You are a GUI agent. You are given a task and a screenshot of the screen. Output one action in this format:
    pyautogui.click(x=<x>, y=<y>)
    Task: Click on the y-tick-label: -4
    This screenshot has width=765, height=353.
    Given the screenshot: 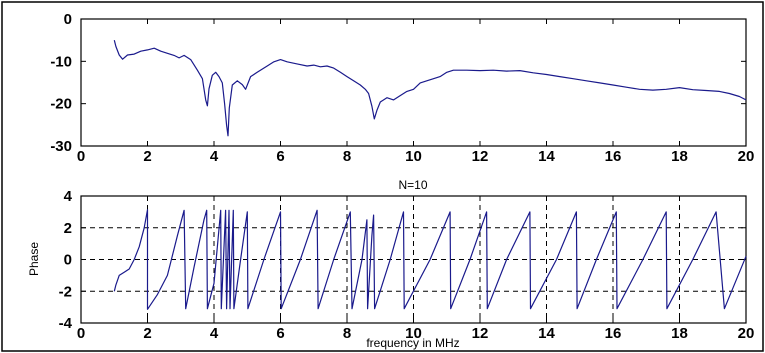 What is the action you would take?
    pyautogui.click(x=66, y=323)
    